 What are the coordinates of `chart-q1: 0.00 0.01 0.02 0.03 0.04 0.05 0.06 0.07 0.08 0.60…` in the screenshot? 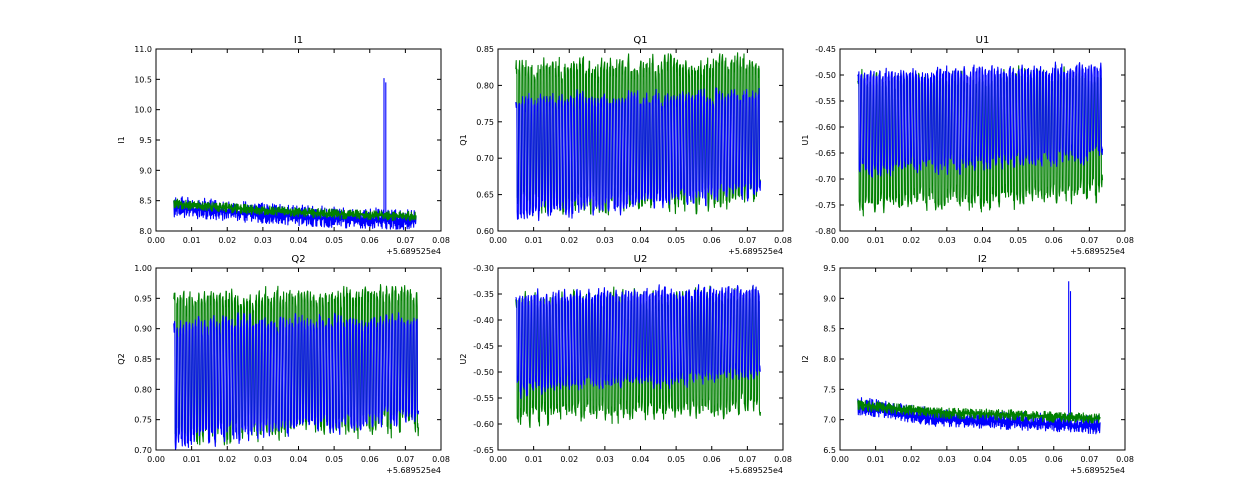 It's located at (625, 145).